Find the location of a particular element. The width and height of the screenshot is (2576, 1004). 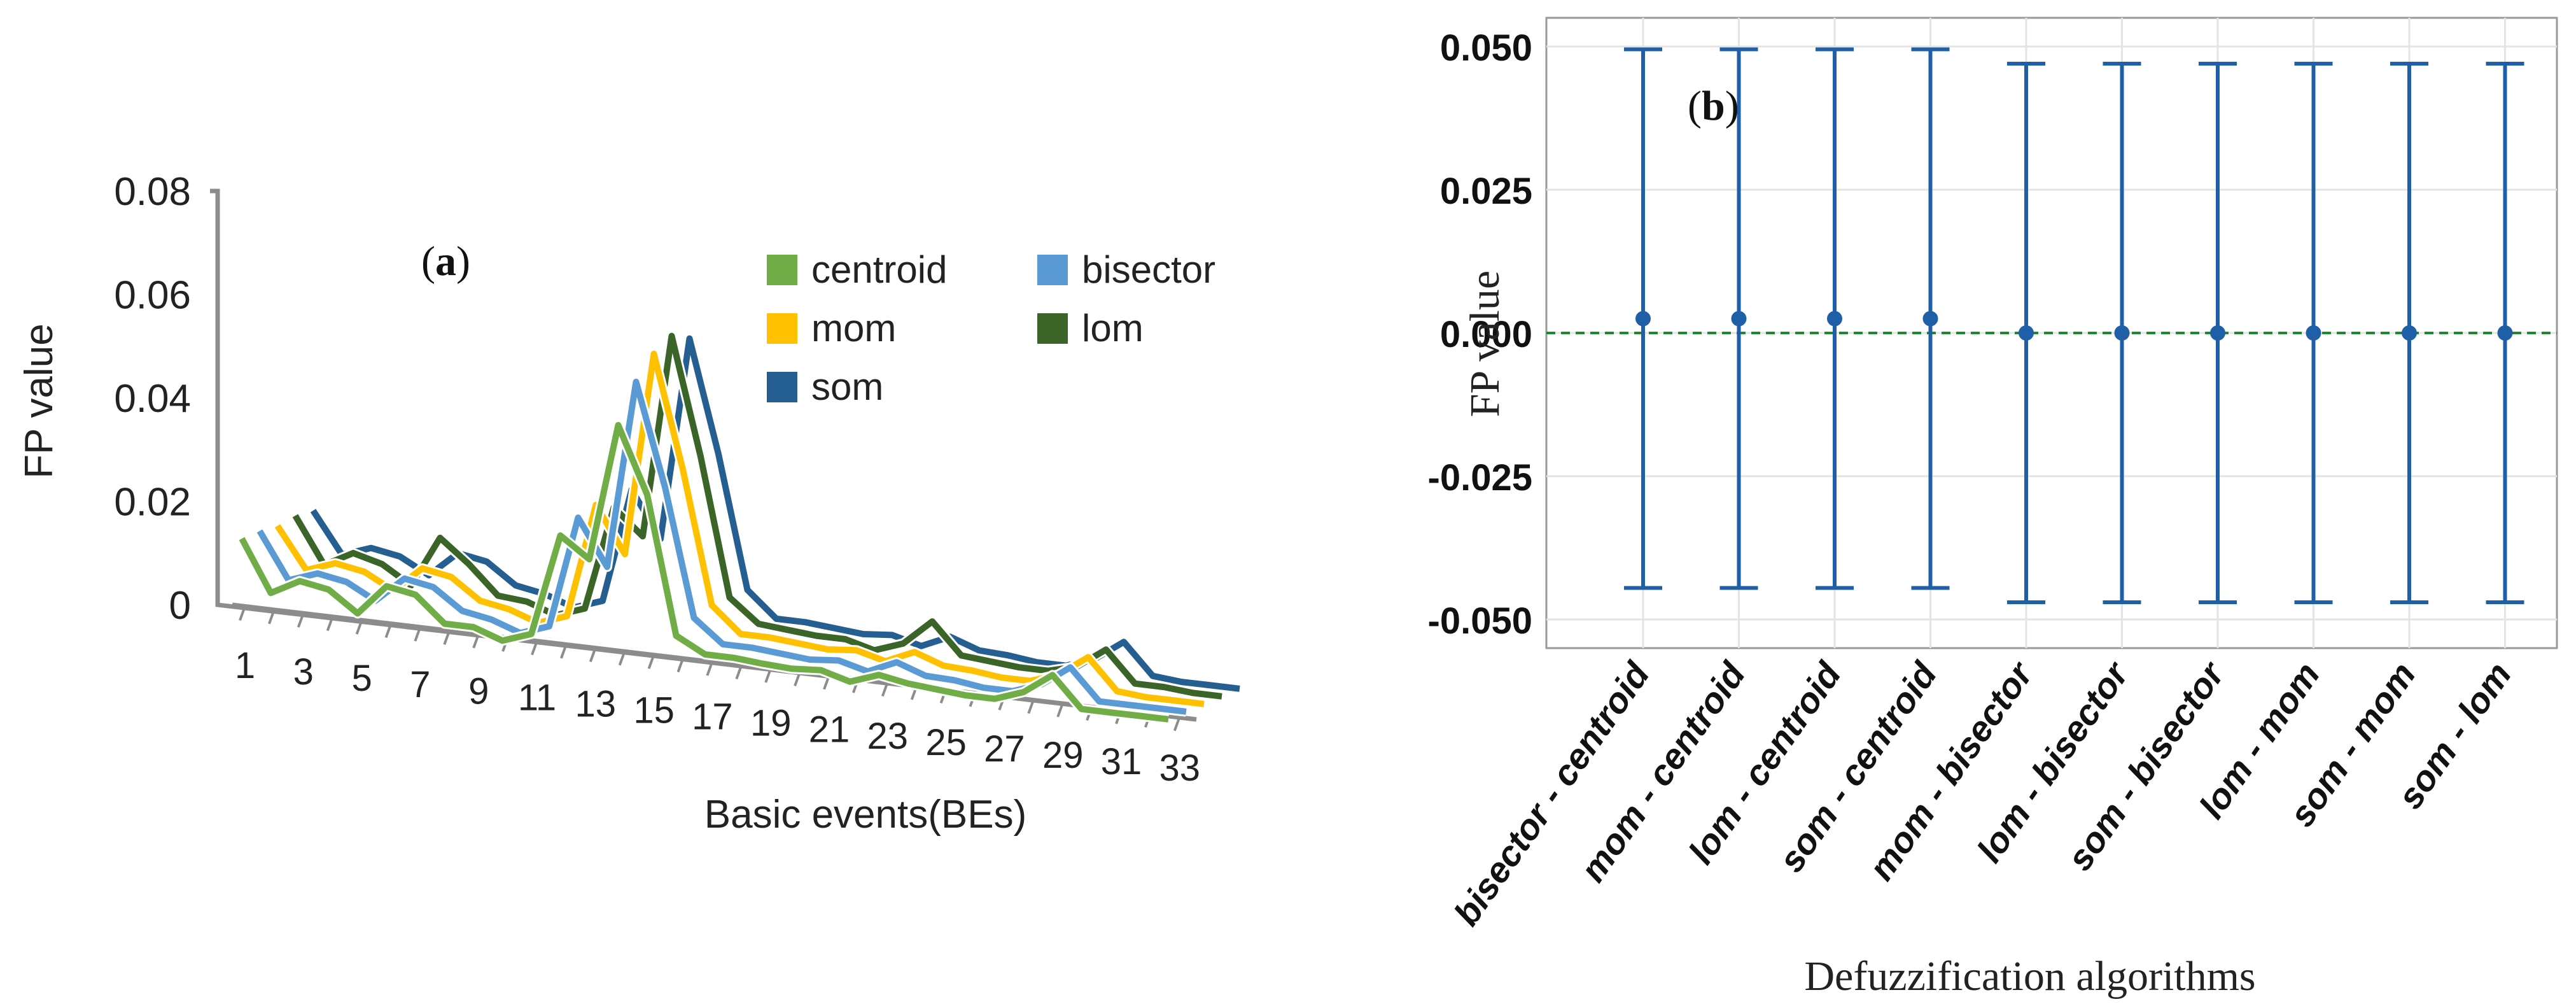

chart-a-line-mom is located at coordinates (739, 528).